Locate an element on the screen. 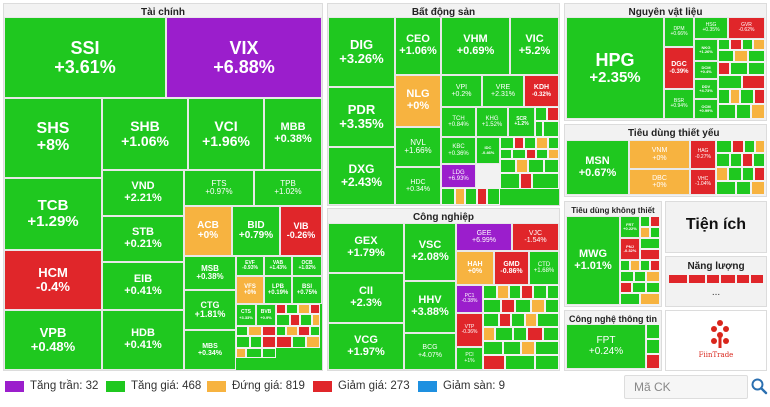  change: +1.06% is located at coordinates (145, 141).